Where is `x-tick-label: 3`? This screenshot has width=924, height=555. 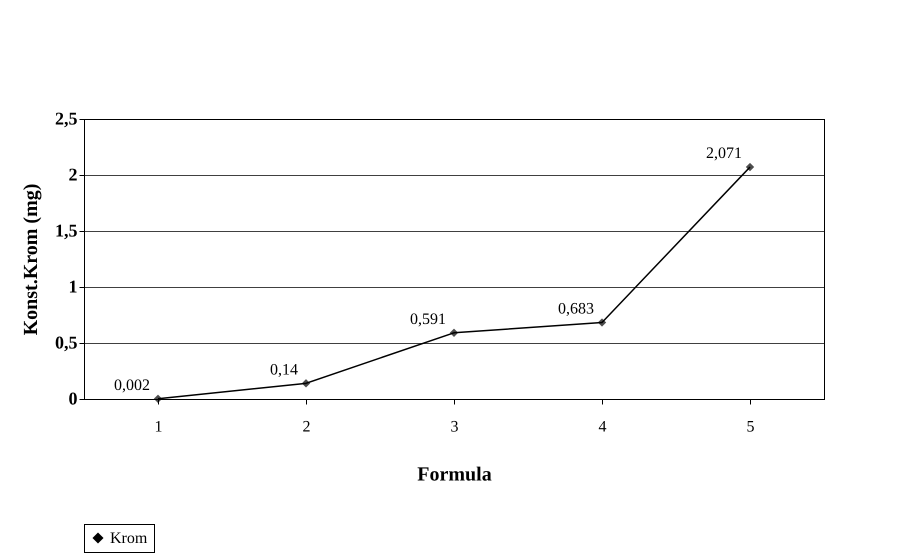 x-tick-label: 3 is located at coordinates (454, 427).